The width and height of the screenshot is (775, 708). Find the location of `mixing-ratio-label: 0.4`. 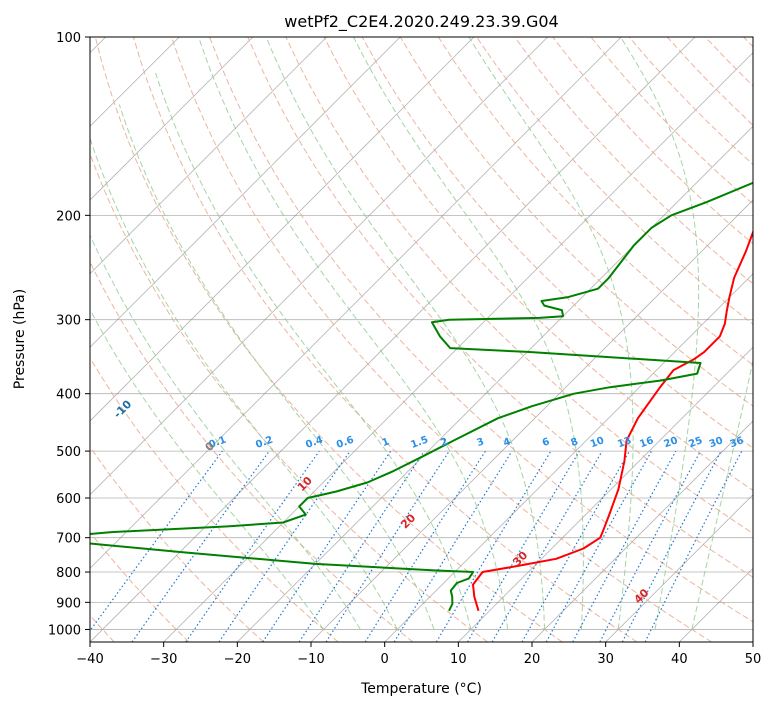

mixing-ratio-label: 0.4 is located at coordinates (314, 443).